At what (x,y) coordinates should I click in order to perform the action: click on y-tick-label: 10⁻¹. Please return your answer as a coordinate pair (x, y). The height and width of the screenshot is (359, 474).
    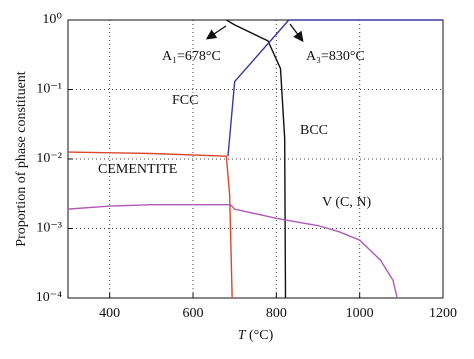
    Looking at the image, I should click on (49, 89).